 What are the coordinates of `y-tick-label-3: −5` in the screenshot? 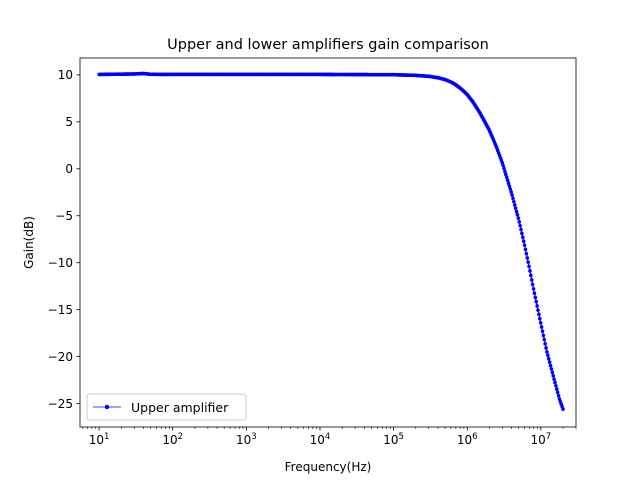 It's located at (64, 216).